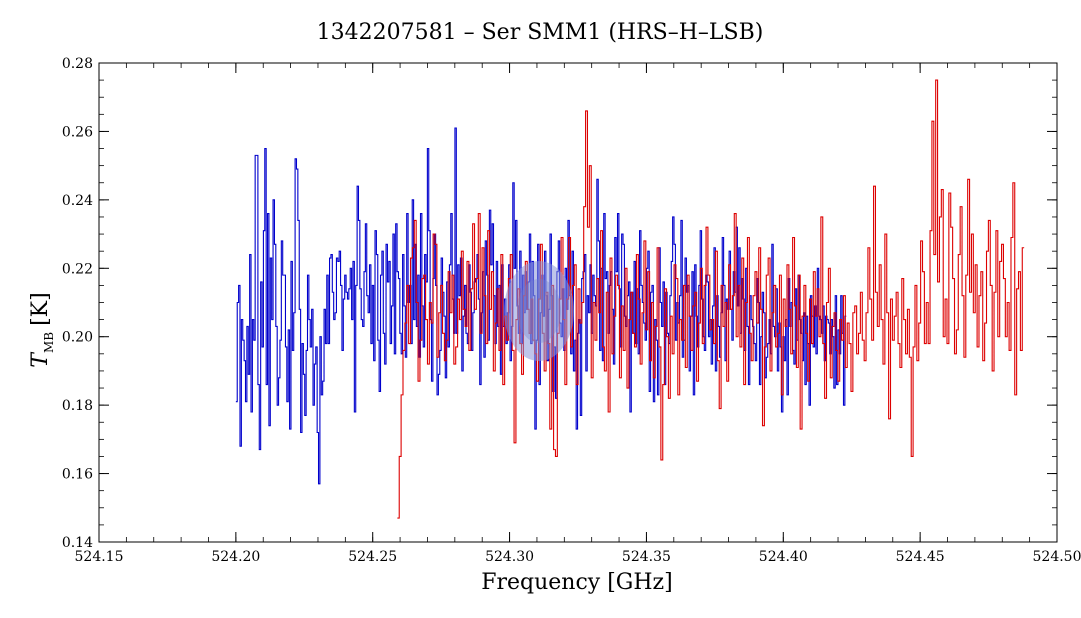 This screenshot has height=618, width=1081. Describe the element at coordinates (40, 309) in the screenshot. I see `y-axis-label-unit: [K]` at that location.